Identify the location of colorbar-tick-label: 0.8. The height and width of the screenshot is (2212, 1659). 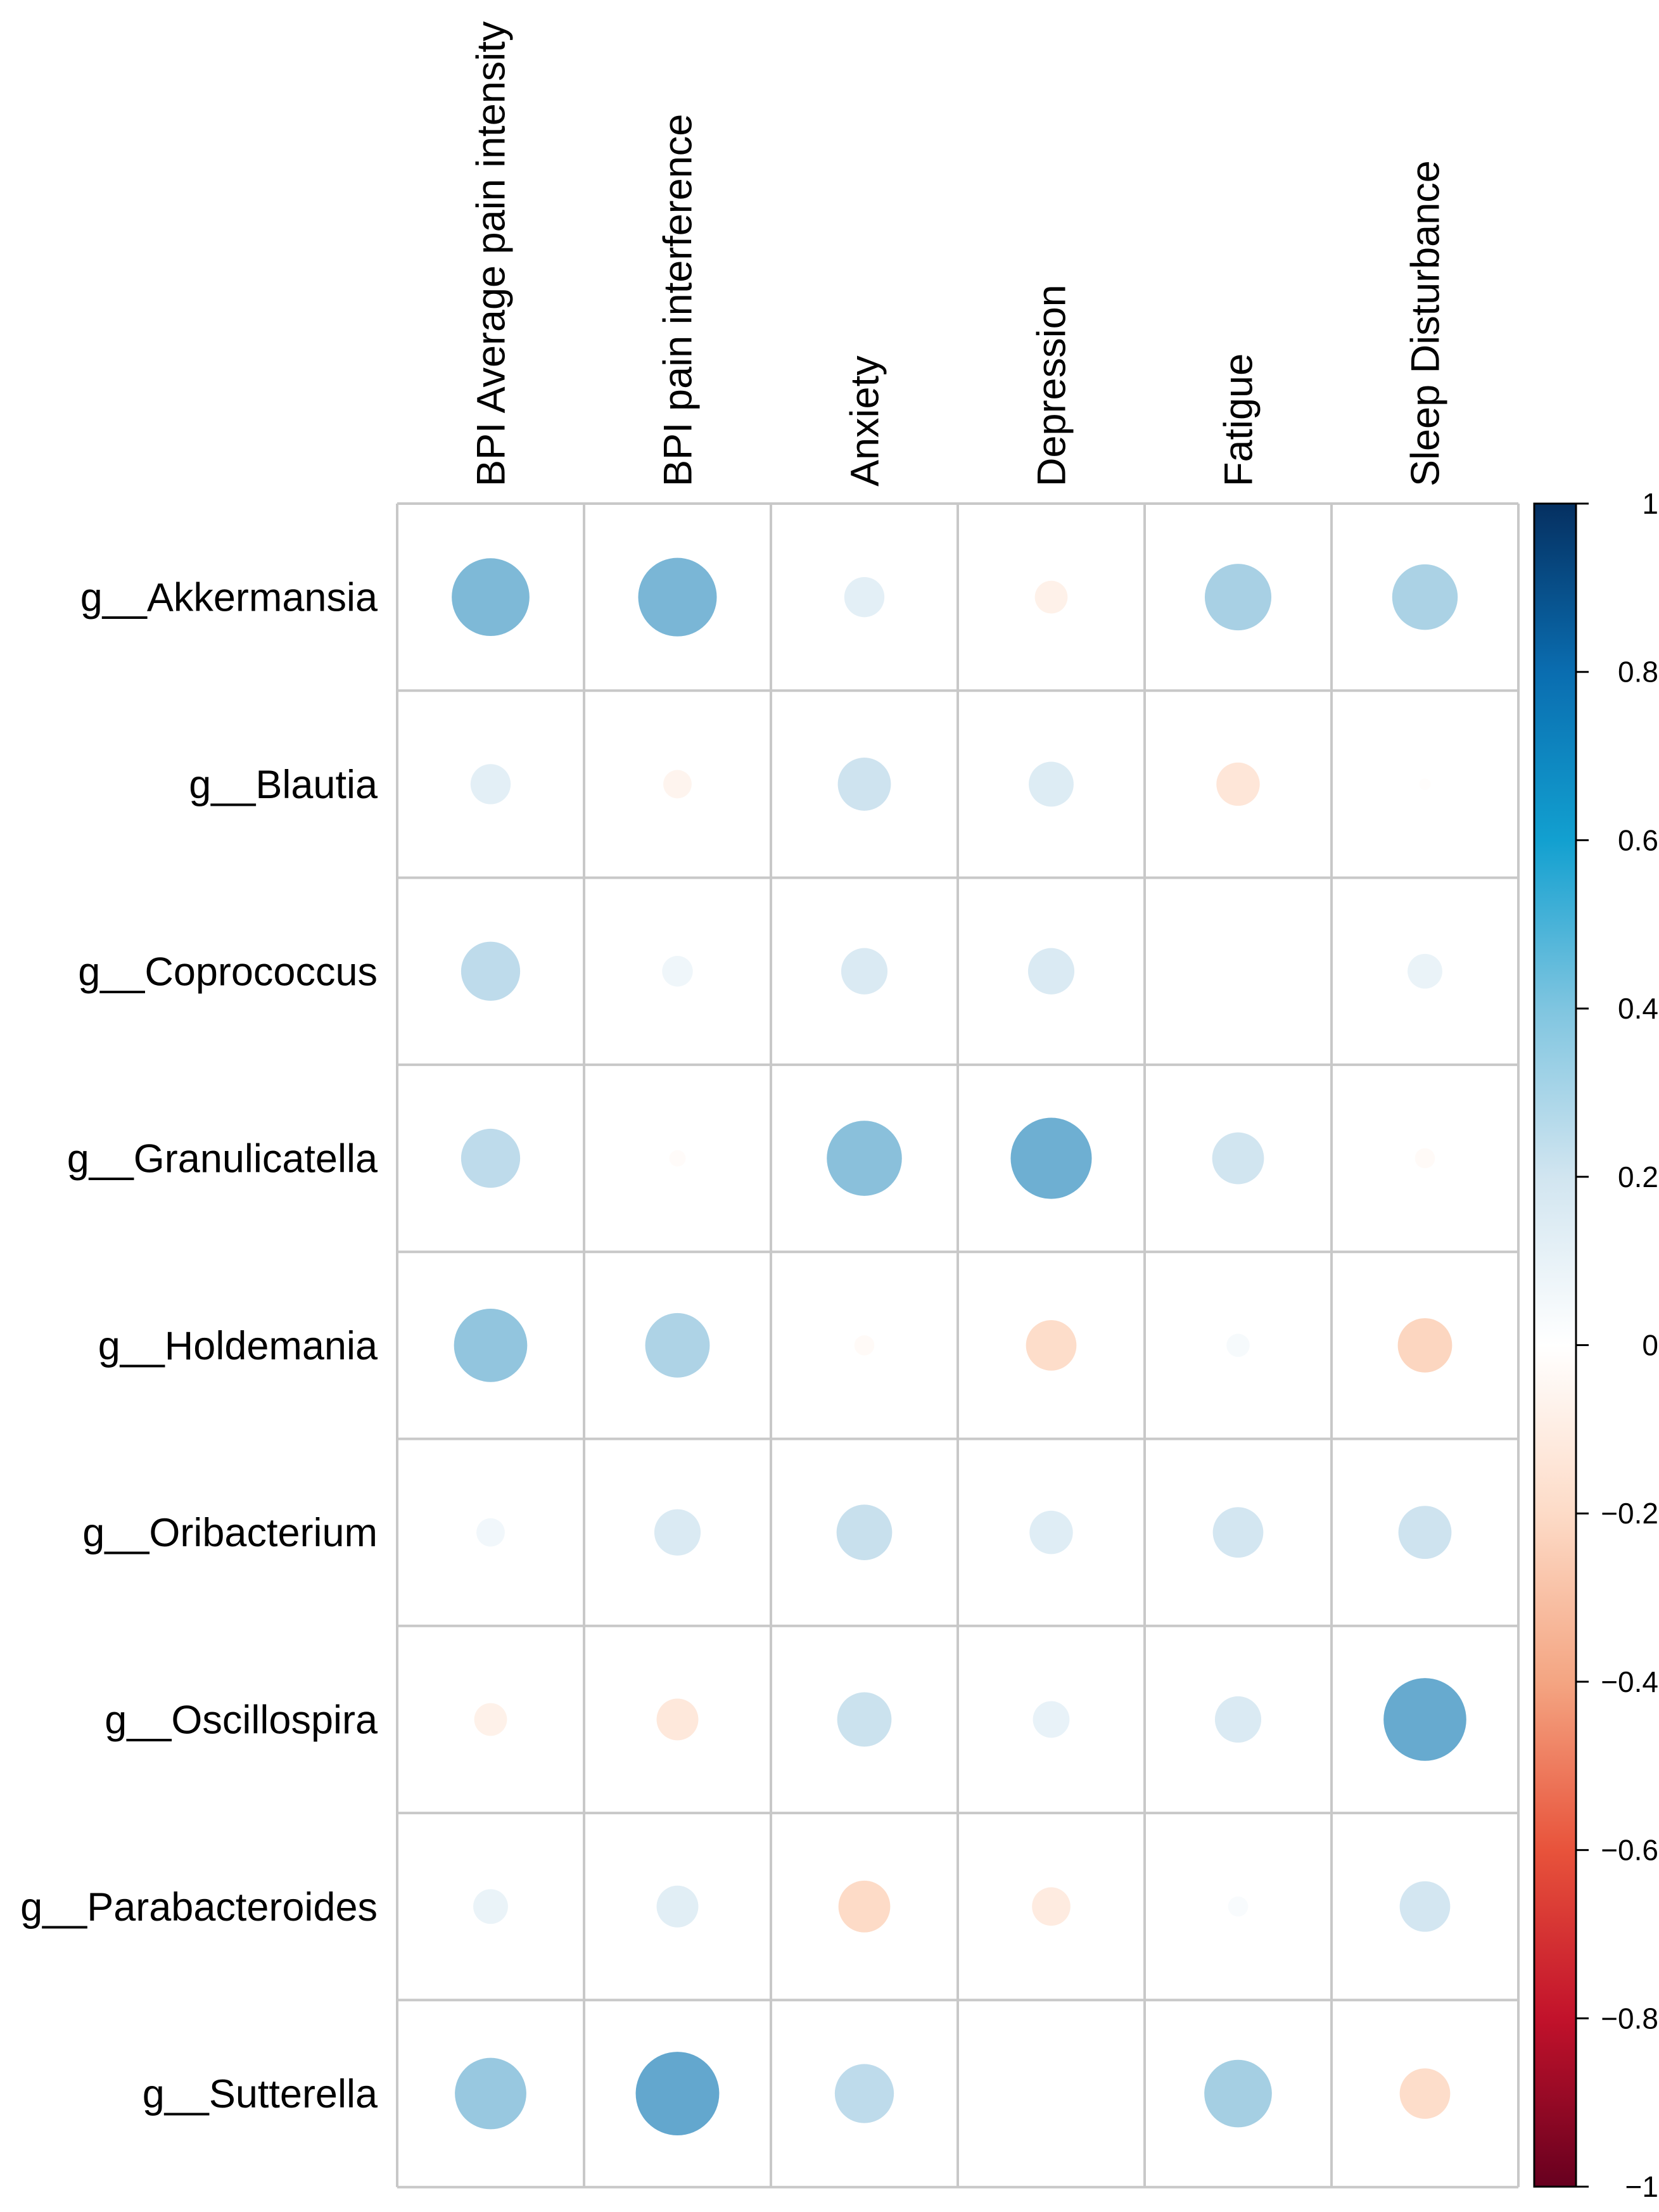
(1638, 672).